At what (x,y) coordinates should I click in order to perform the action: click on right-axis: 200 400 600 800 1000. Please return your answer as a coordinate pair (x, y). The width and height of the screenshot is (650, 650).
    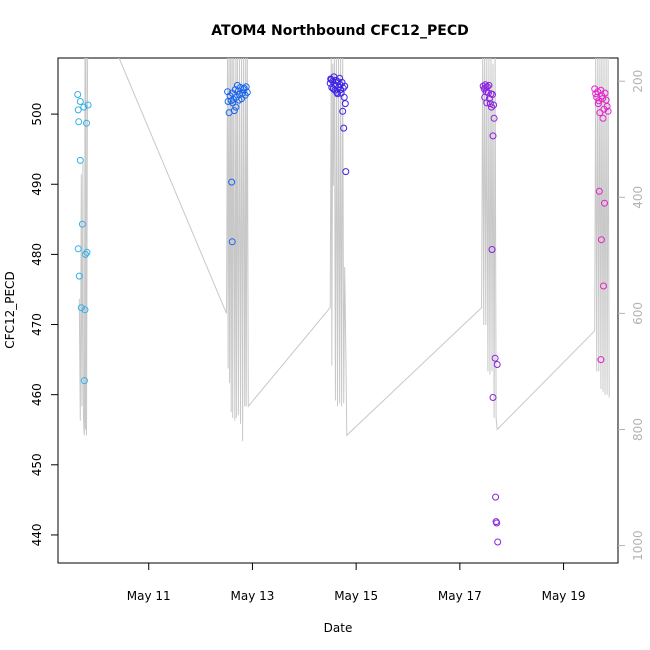
    Looking at the image, I should click on (631, 315).